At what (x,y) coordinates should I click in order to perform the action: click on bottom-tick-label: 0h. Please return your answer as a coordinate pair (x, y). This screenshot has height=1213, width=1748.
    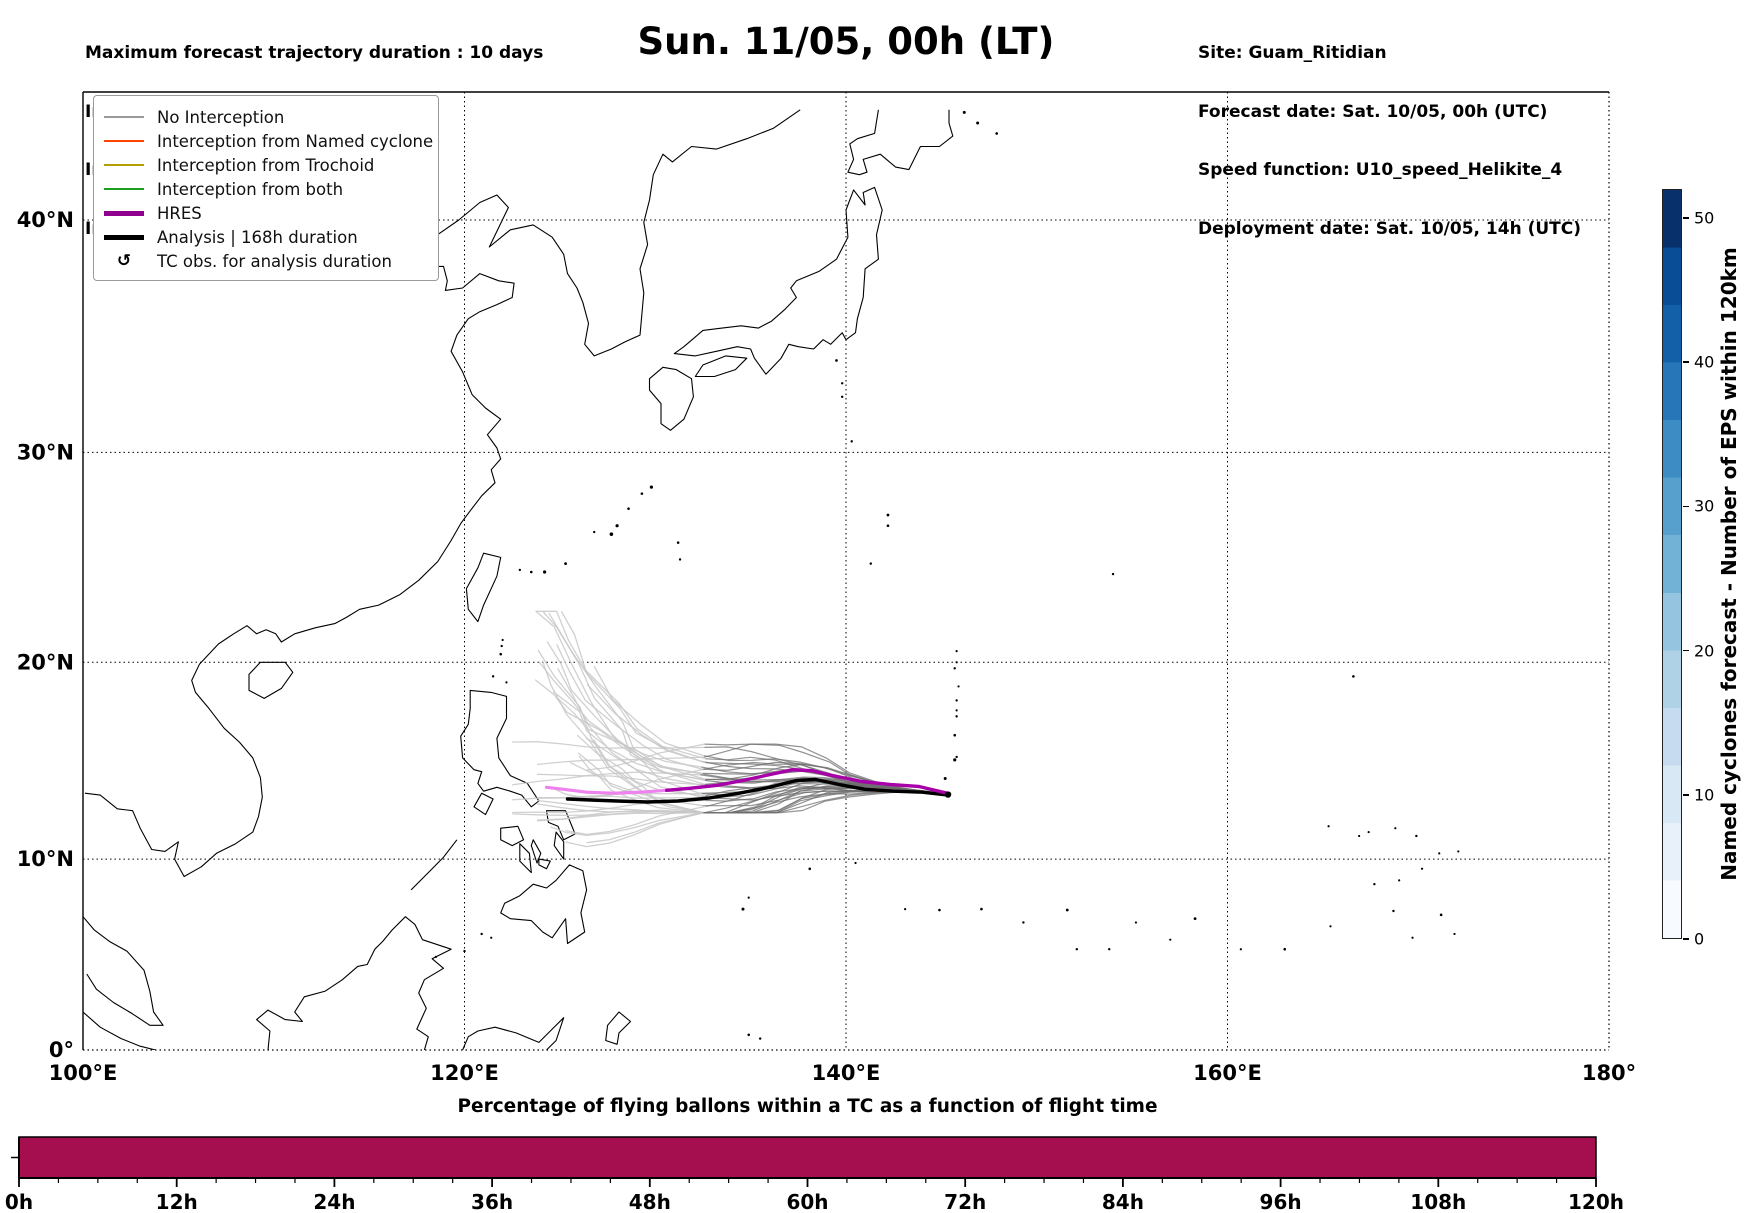
    Looking at the image, I should click on (19, 1201).